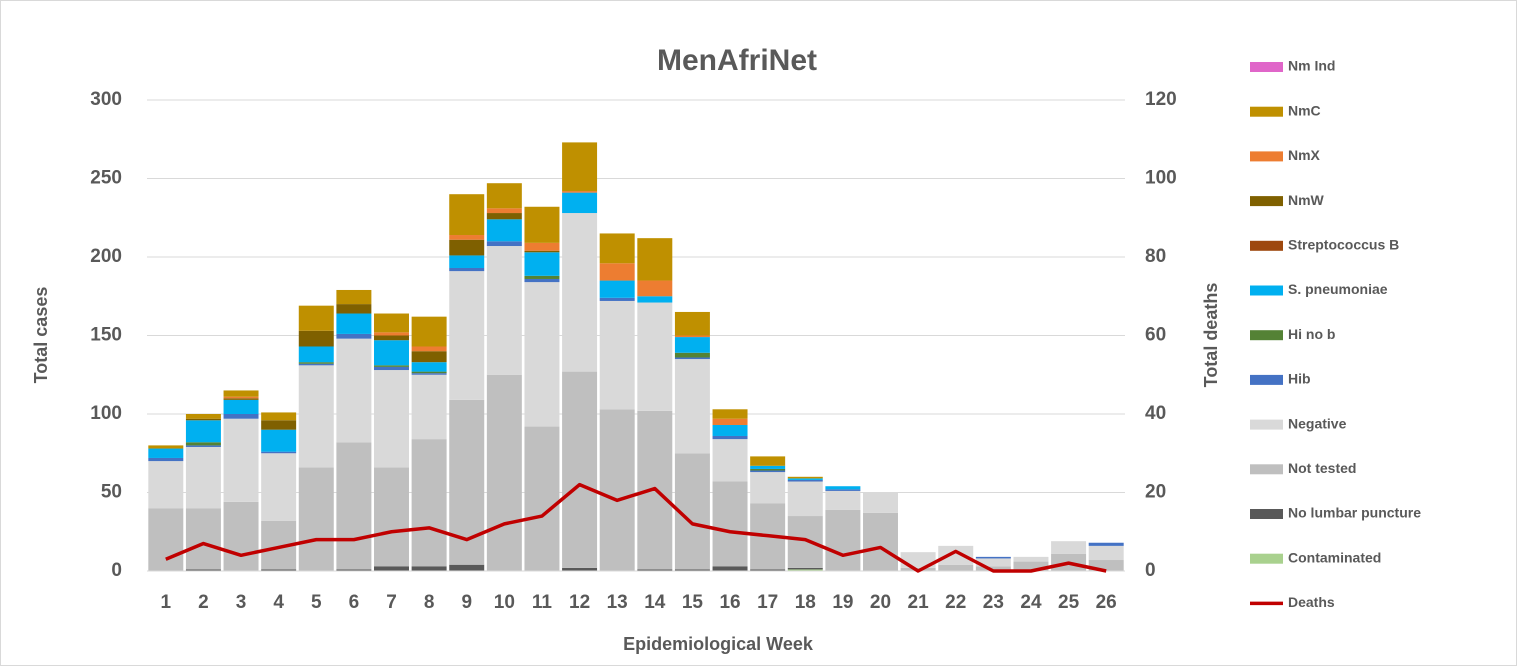 This screenshot has width=1517, height=666. Describe the element at coordinates (737, 60) in the screenshot. I see `chart-title: MenAfriNet` at that location.